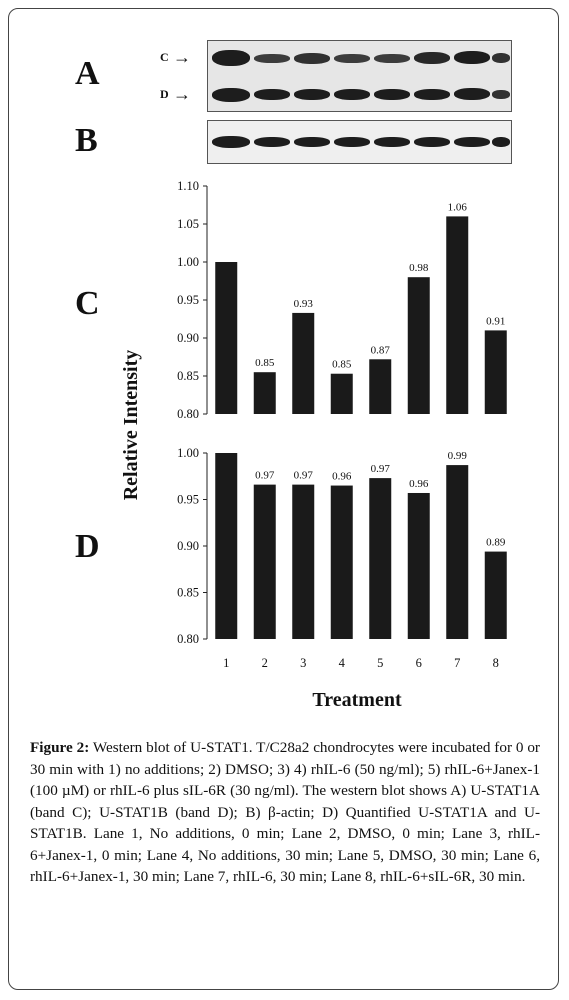 This screenshot has width=569, height=1000. Describe the element at coordinates (496, 663) in the screenshot. I see `x-tick-label: 8` at that location.